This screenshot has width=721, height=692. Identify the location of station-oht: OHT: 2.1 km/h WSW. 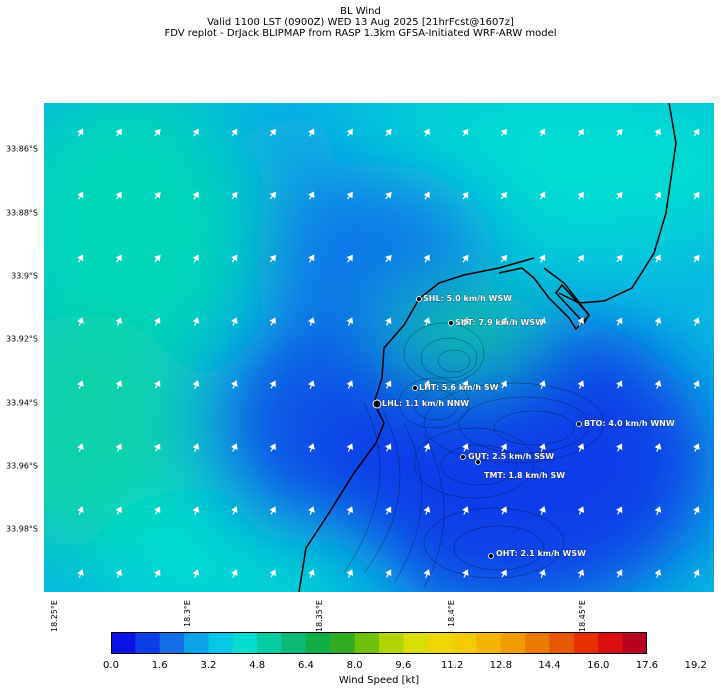
(537, 554).